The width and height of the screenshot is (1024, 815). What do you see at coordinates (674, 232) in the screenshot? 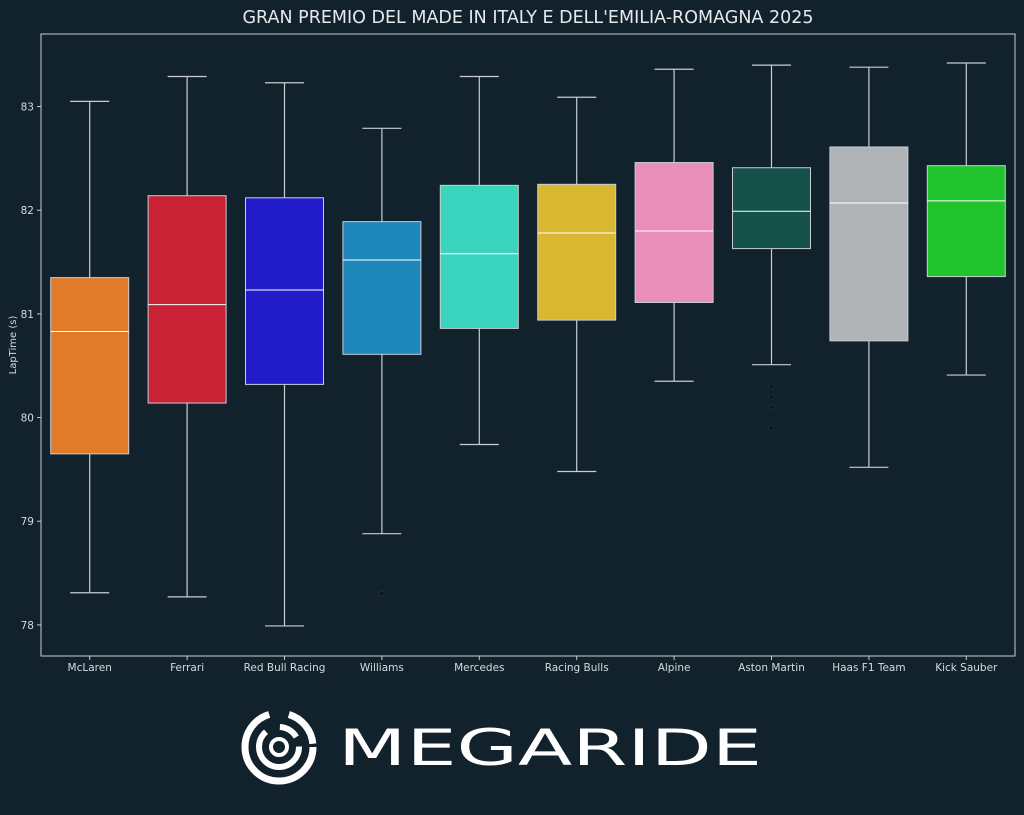
I see `box-alpine` at bounding box center [674, 232].